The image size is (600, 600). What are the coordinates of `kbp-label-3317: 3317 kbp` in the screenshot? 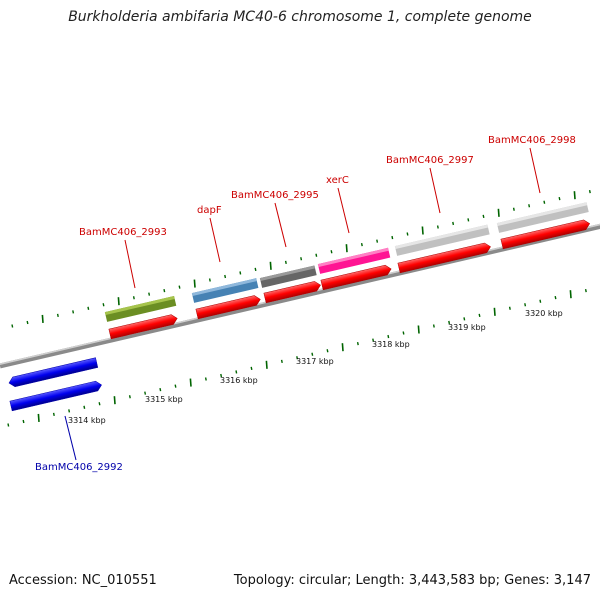 It's located at (315, 361).